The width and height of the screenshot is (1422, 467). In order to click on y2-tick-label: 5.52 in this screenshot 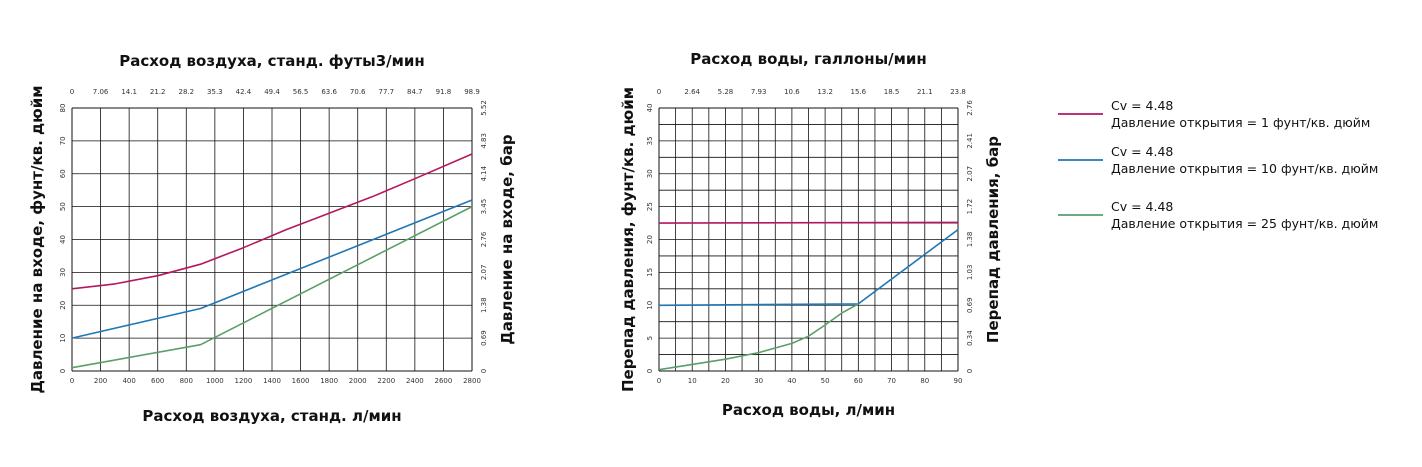, I will do `click(484, 108)`.